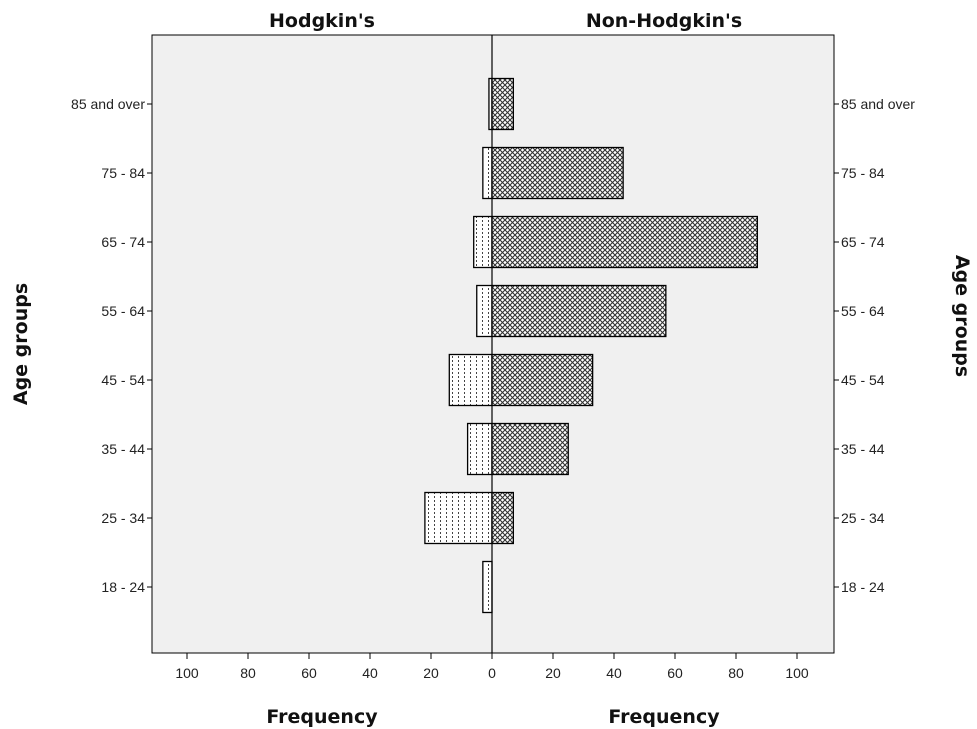  I want to click on x-tick-label-left-40: 40, so click(370, 673).